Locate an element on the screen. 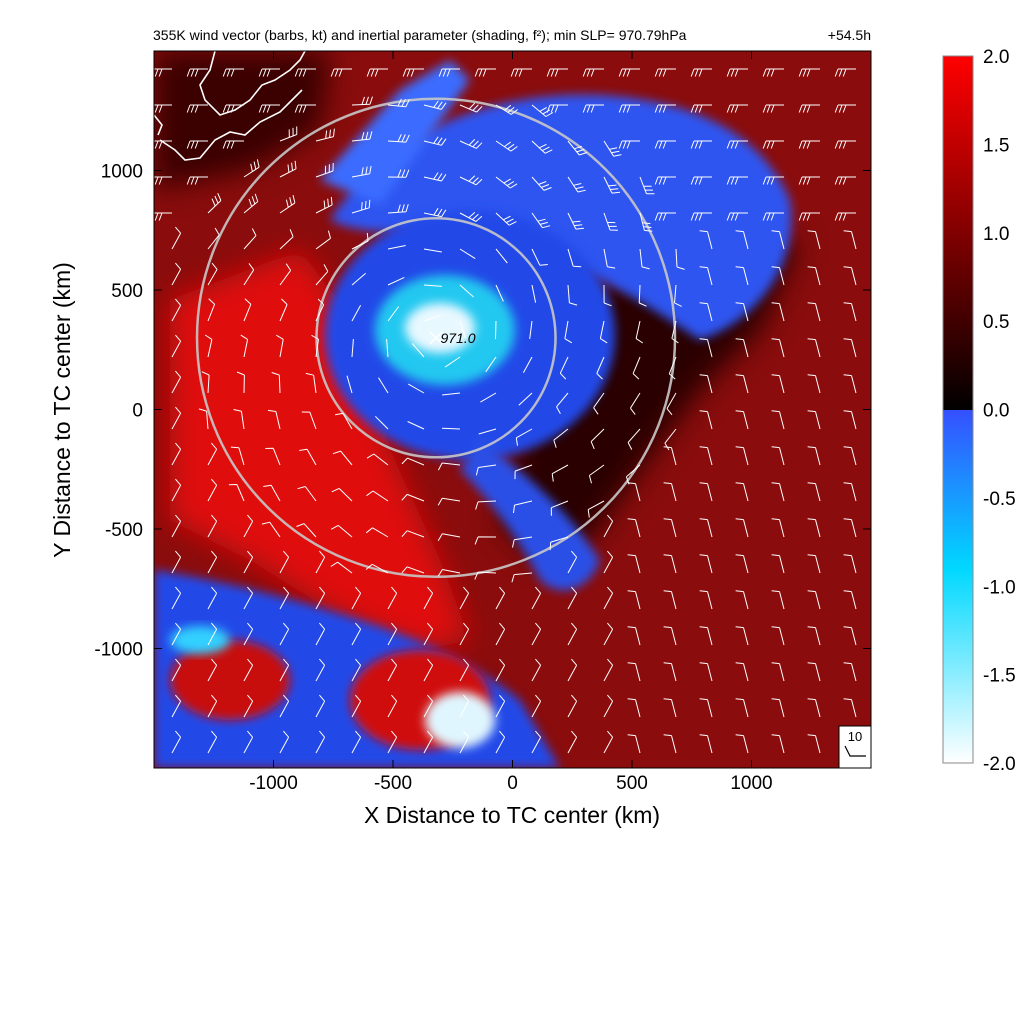 The image size is (1024, 1024). x-tick-label: -1000 is located at coordinates (273, 783).